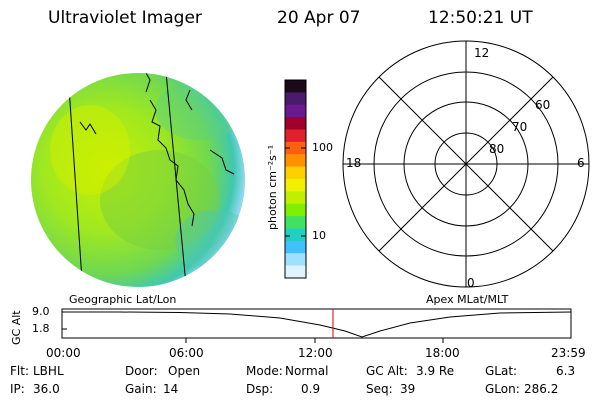  Describe the element at coordinates (316, 325) in the screenshot. I see `orbit-plot` at that location.